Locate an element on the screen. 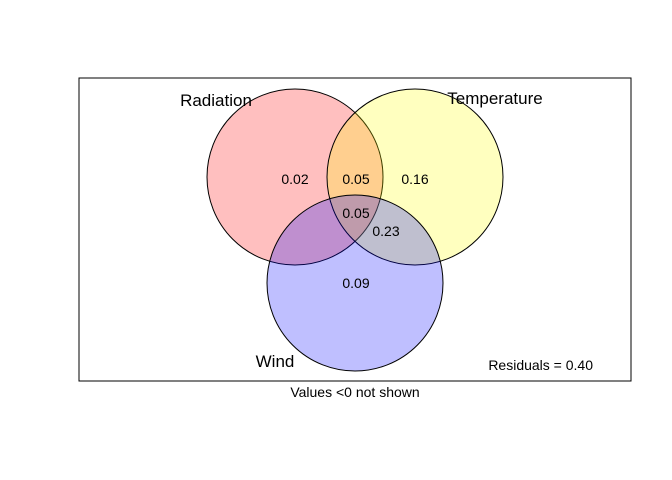 The width and height of the screenshot is (672, 480). region-value-temperature-only: 0.16 is located at coordinates (414, 179).